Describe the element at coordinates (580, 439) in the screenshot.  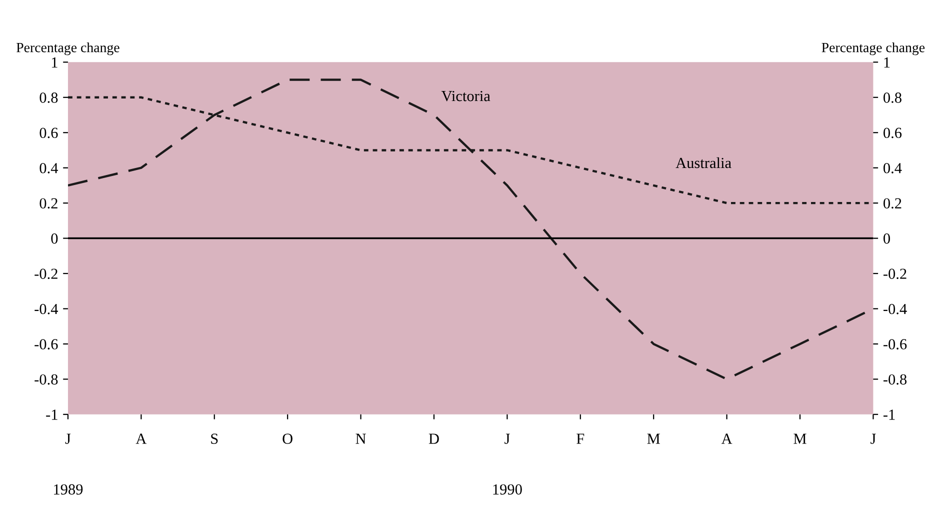
I see `x-tick-label: F` at that location.